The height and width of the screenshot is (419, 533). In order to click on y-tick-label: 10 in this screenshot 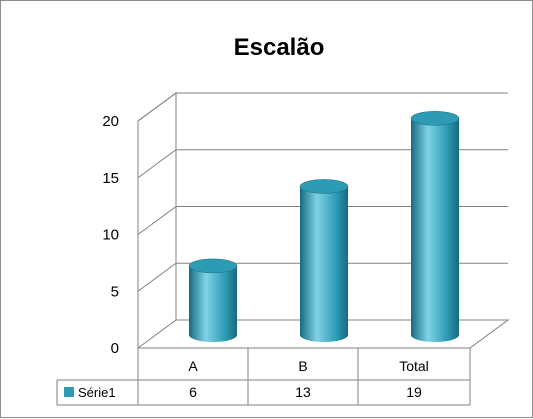, I will do `click(110, 235)`.